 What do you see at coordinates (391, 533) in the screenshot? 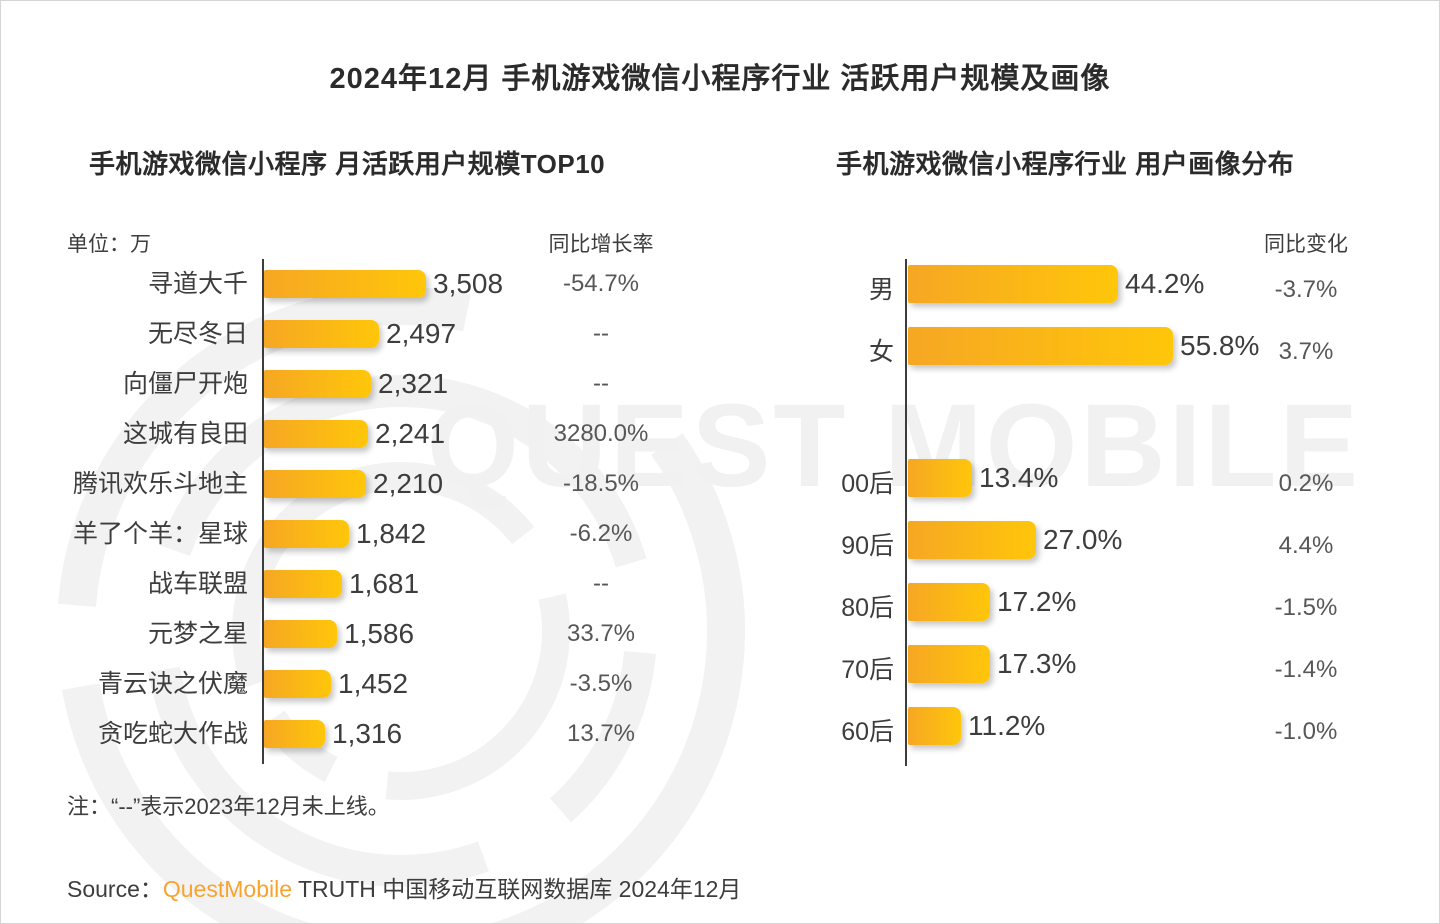
I see `mau-value: 1,842` at bounding box center [391, 533].